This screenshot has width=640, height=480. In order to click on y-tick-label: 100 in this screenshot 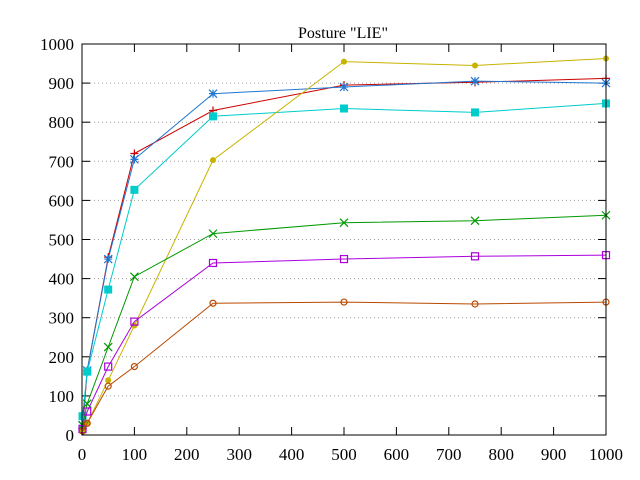, I will do `click(62, 396)`.